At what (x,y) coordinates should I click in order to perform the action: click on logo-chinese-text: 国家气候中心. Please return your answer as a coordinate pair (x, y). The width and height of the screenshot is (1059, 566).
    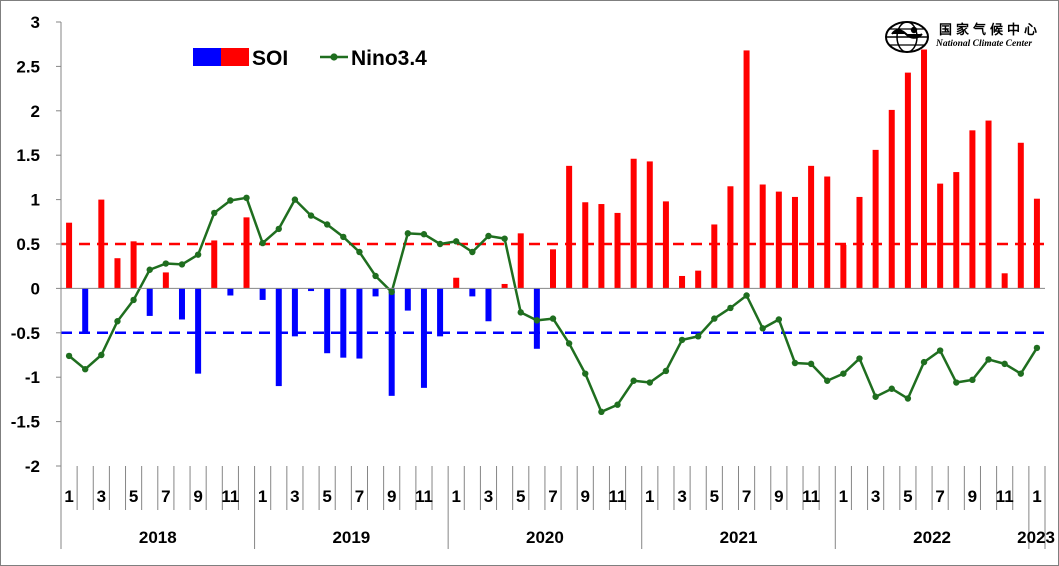
    Looking at the image, I should click on (990, 30).